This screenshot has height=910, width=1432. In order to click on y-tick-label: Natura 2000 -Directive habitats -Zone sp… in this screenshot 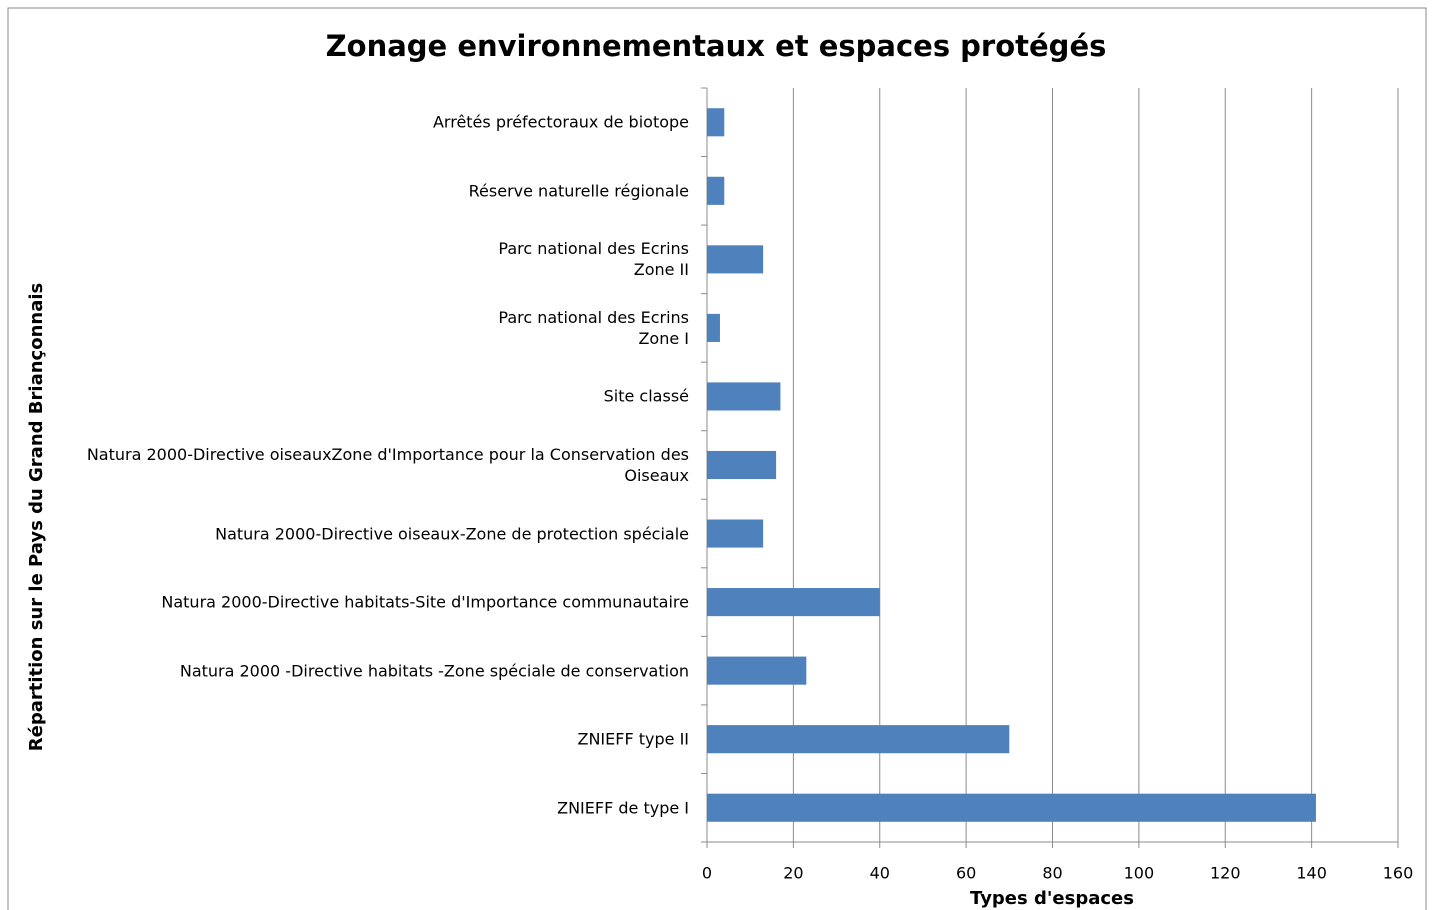, I will do `click(434, 671)`.